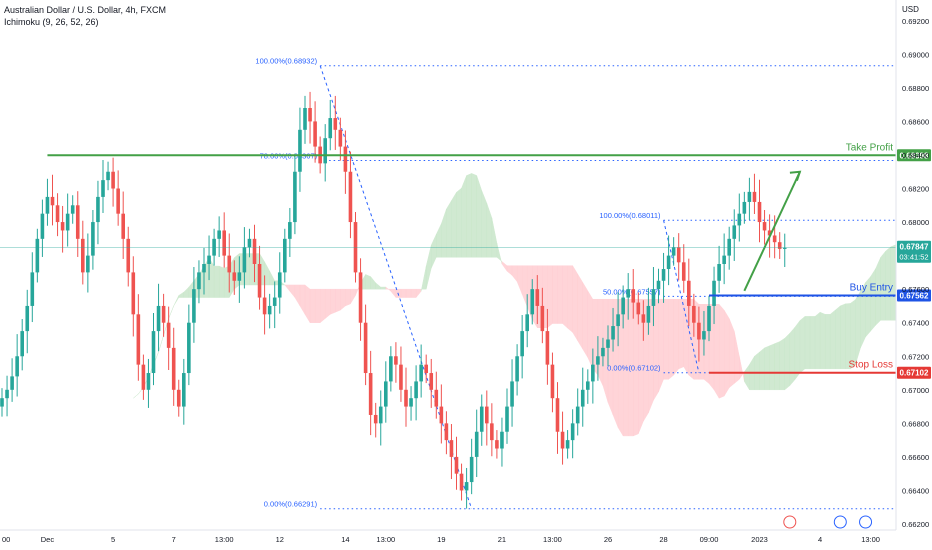 The width and height of the screenshot is (932, 550). Describe the element at coordinates (820, 539) in the screenshot. I see `time-tick-label: 4` at that location.